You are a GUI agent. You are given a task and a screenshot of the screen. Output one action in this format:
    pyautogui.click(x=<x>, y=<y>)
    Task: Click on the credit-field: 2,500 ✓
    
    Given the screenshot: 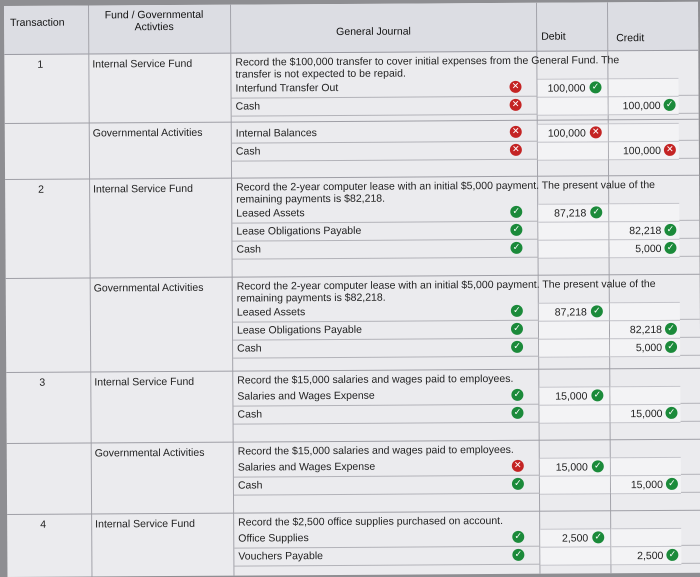 What is the action you would take?
    pyautogui.click(x=646, y=555)
    